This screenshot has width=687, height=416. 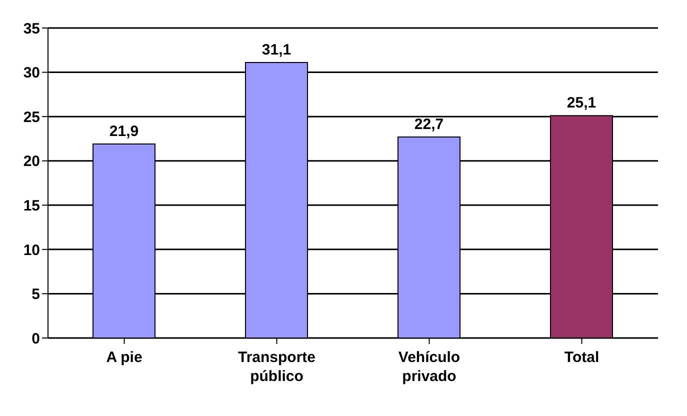 What do you see at coordinates (31, 250) in the screenshot?
I see `y-tick-label: 10` at bounding box center [31, 250].